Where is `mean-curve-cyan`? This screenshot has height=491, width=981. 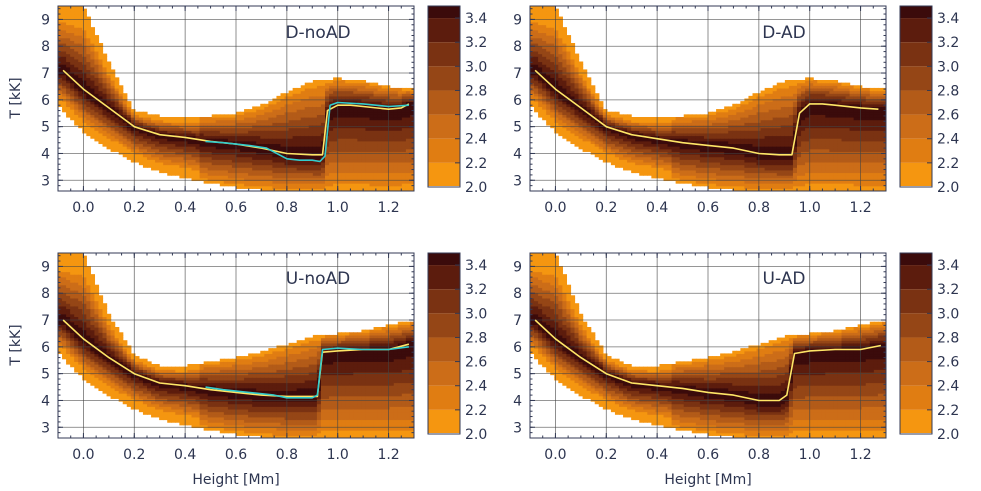 mean-curve-cyan is located at coordinates (307, 132).